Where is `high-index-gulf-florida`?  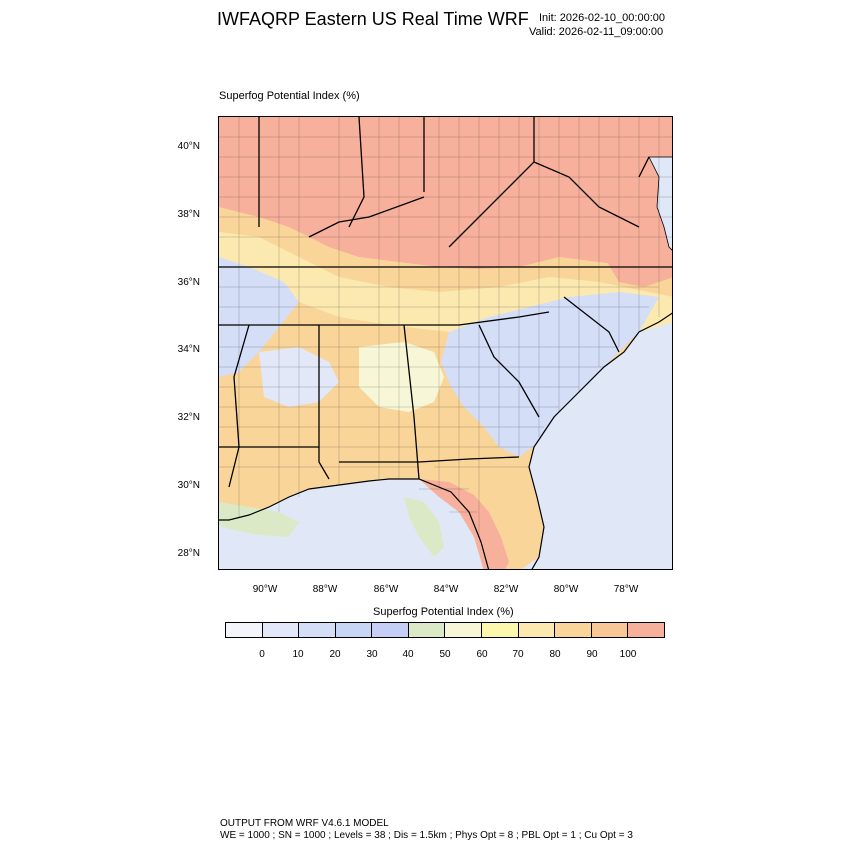 high-index-gulf-florida is located at coordinates (464, 524).